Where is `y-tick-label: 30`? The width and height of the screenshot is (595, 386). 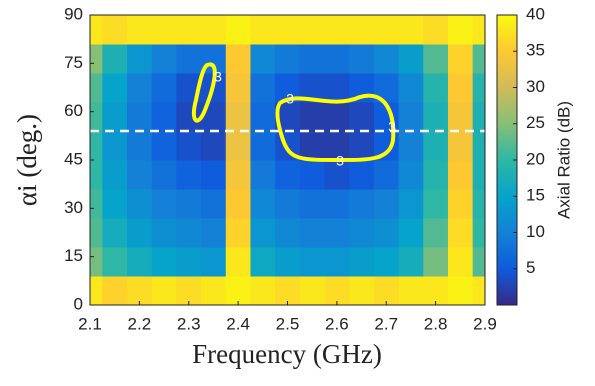 y-tick-label: 30 is located at coordinates (73, 207).